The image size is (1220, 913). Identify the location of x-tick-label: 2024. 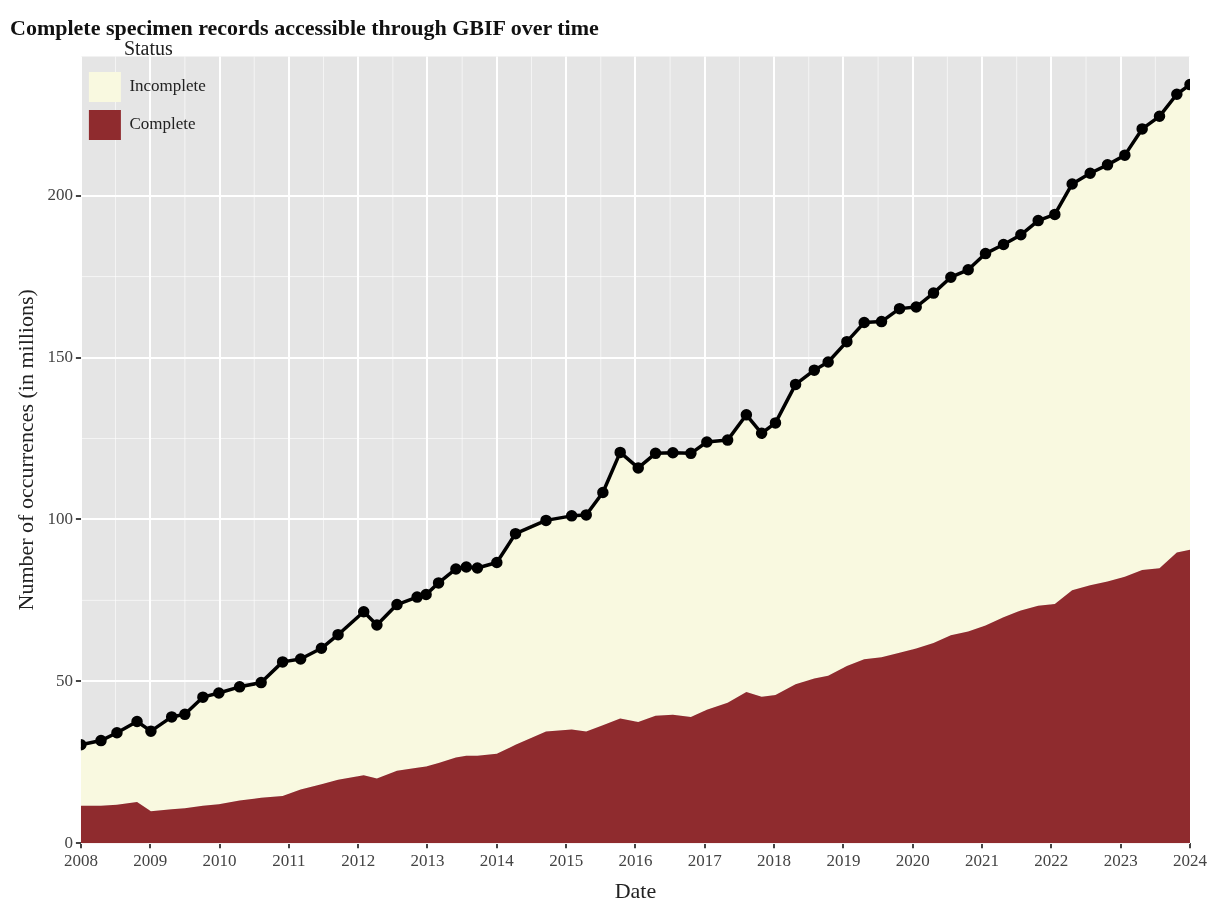
(1190, 860).